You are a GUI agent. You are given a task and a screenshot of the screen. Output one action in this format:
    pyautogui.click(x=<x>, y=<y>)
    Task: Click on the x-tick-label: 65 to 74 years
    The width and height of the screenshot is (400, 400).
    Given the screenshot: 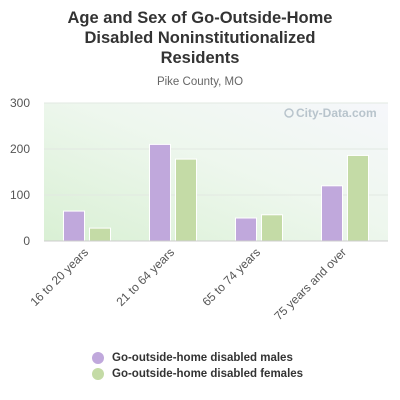 What is the action you would take?
    pyautogui.click(x=231, y=277)
    